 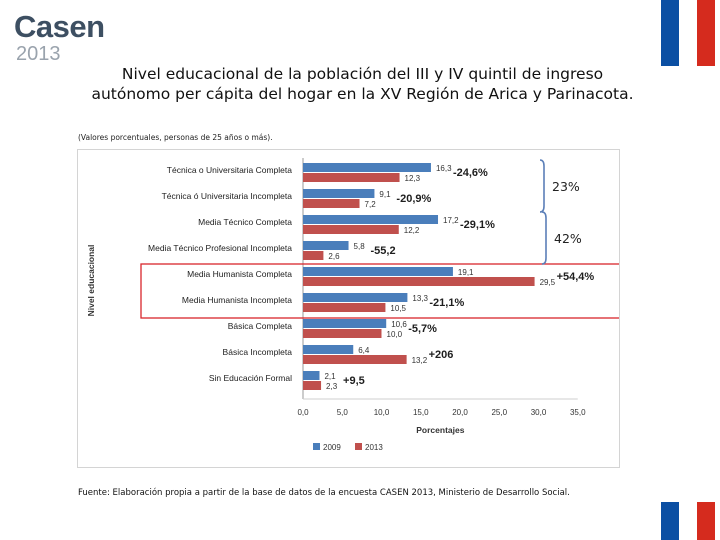 What do you see at coordinates (245, 222) in the screenshot?
I see `category-label: Media Técnico Completa` at bounding box center [245, 222].